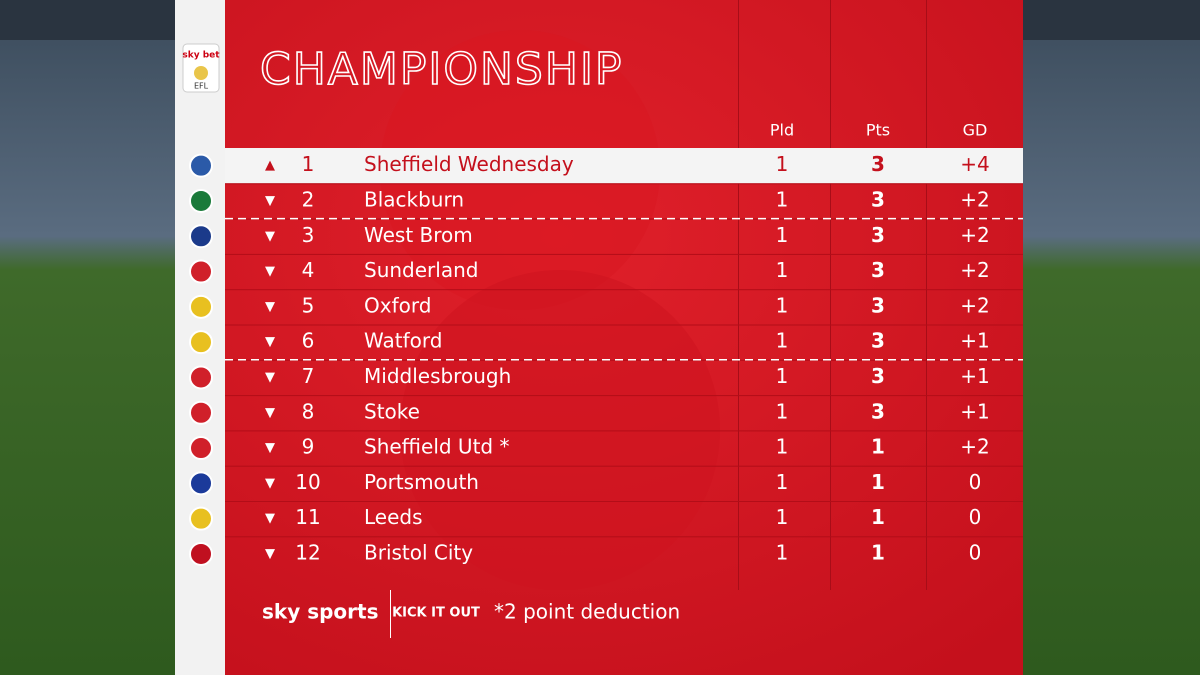 This screenshot has height=679, width=1200. I want to click on position: 2, so click(308, 199).